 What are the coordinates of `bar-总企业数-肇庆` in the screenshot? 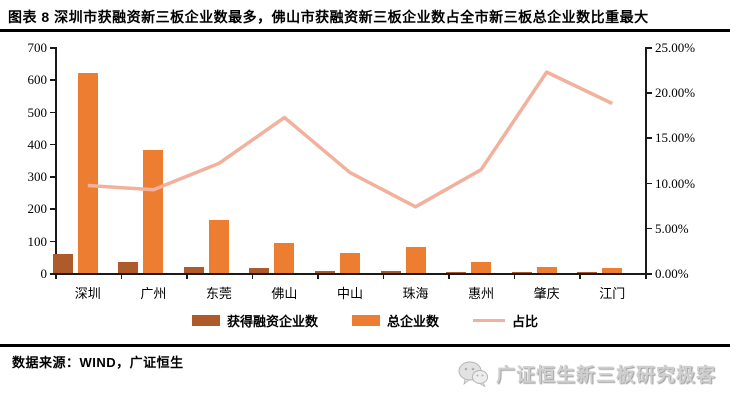 It's located at (546, 270).